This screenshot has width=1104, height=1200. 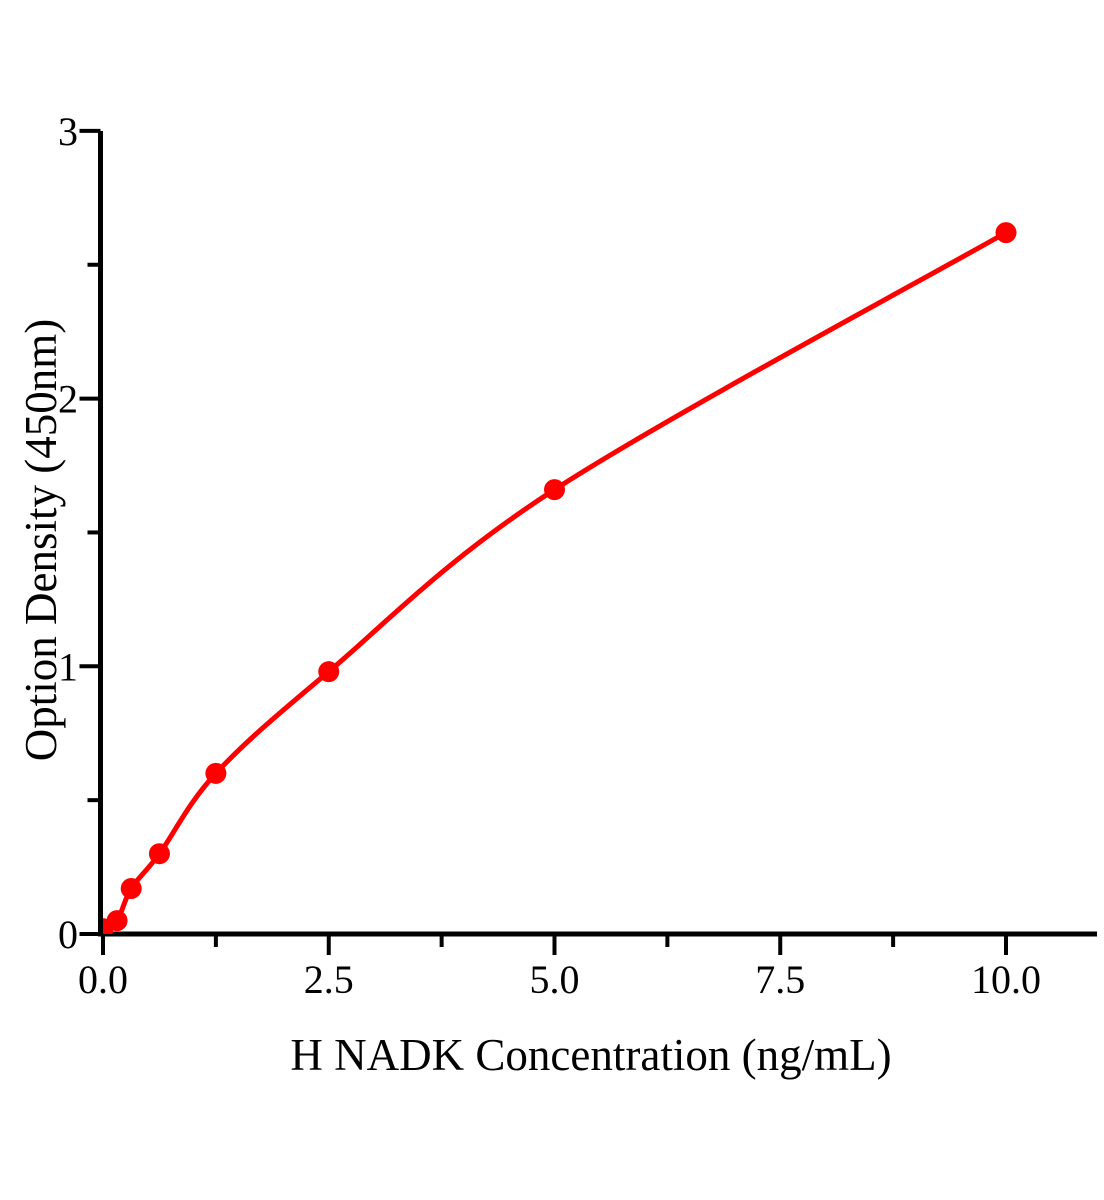 What do you see at coordinates (41, 540) in the screenshot?
I see `y-axis-title: Option Density (450nm)` at bounding box center [41, 540].